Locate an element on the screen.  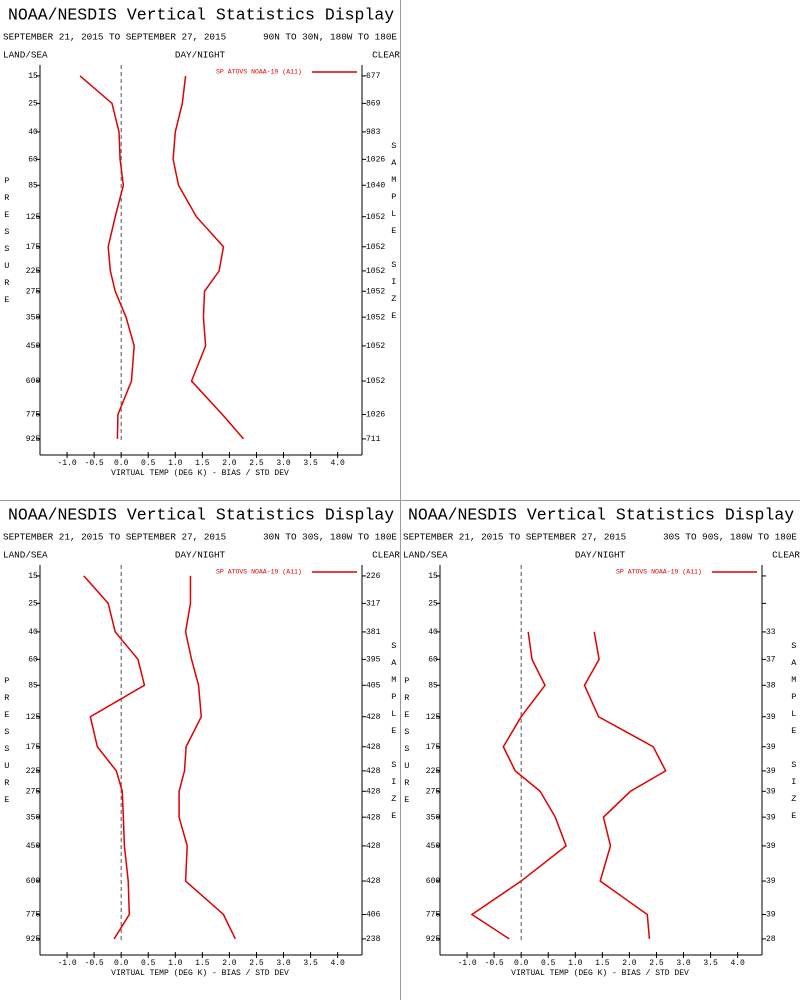
sample-size: 38 is located at coordinates (771, 685).